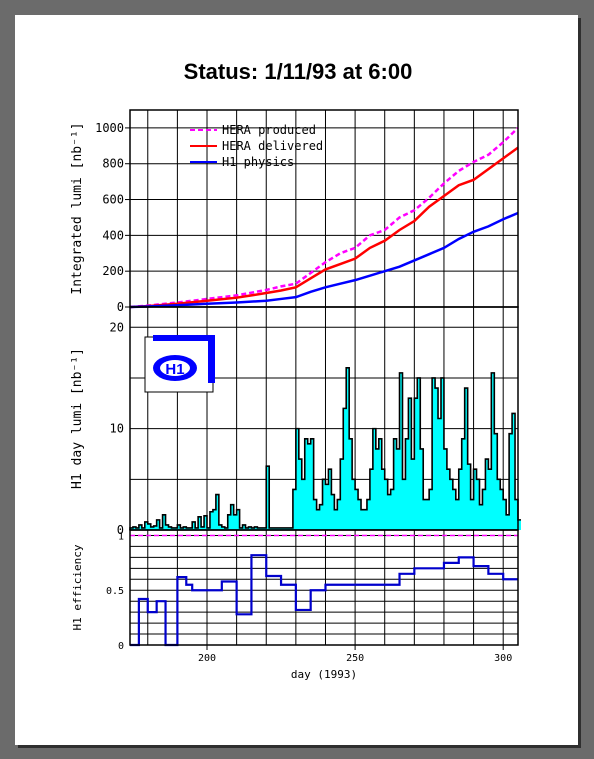  I want to click on chart-title: Status: 1/11/93 at 6:00, so click(298, 71).